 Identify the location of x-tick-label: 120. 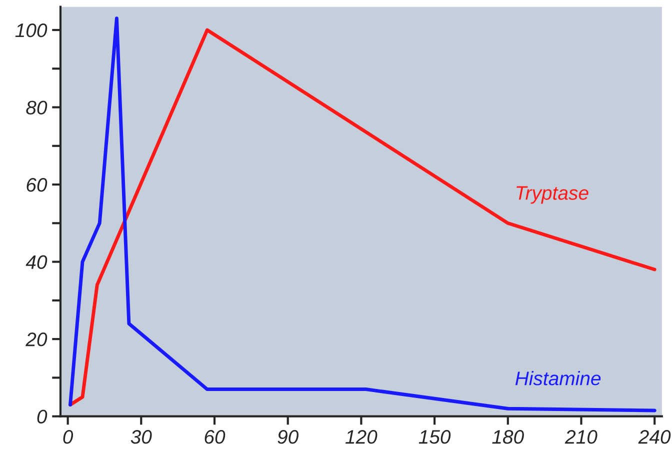
(361, 437).